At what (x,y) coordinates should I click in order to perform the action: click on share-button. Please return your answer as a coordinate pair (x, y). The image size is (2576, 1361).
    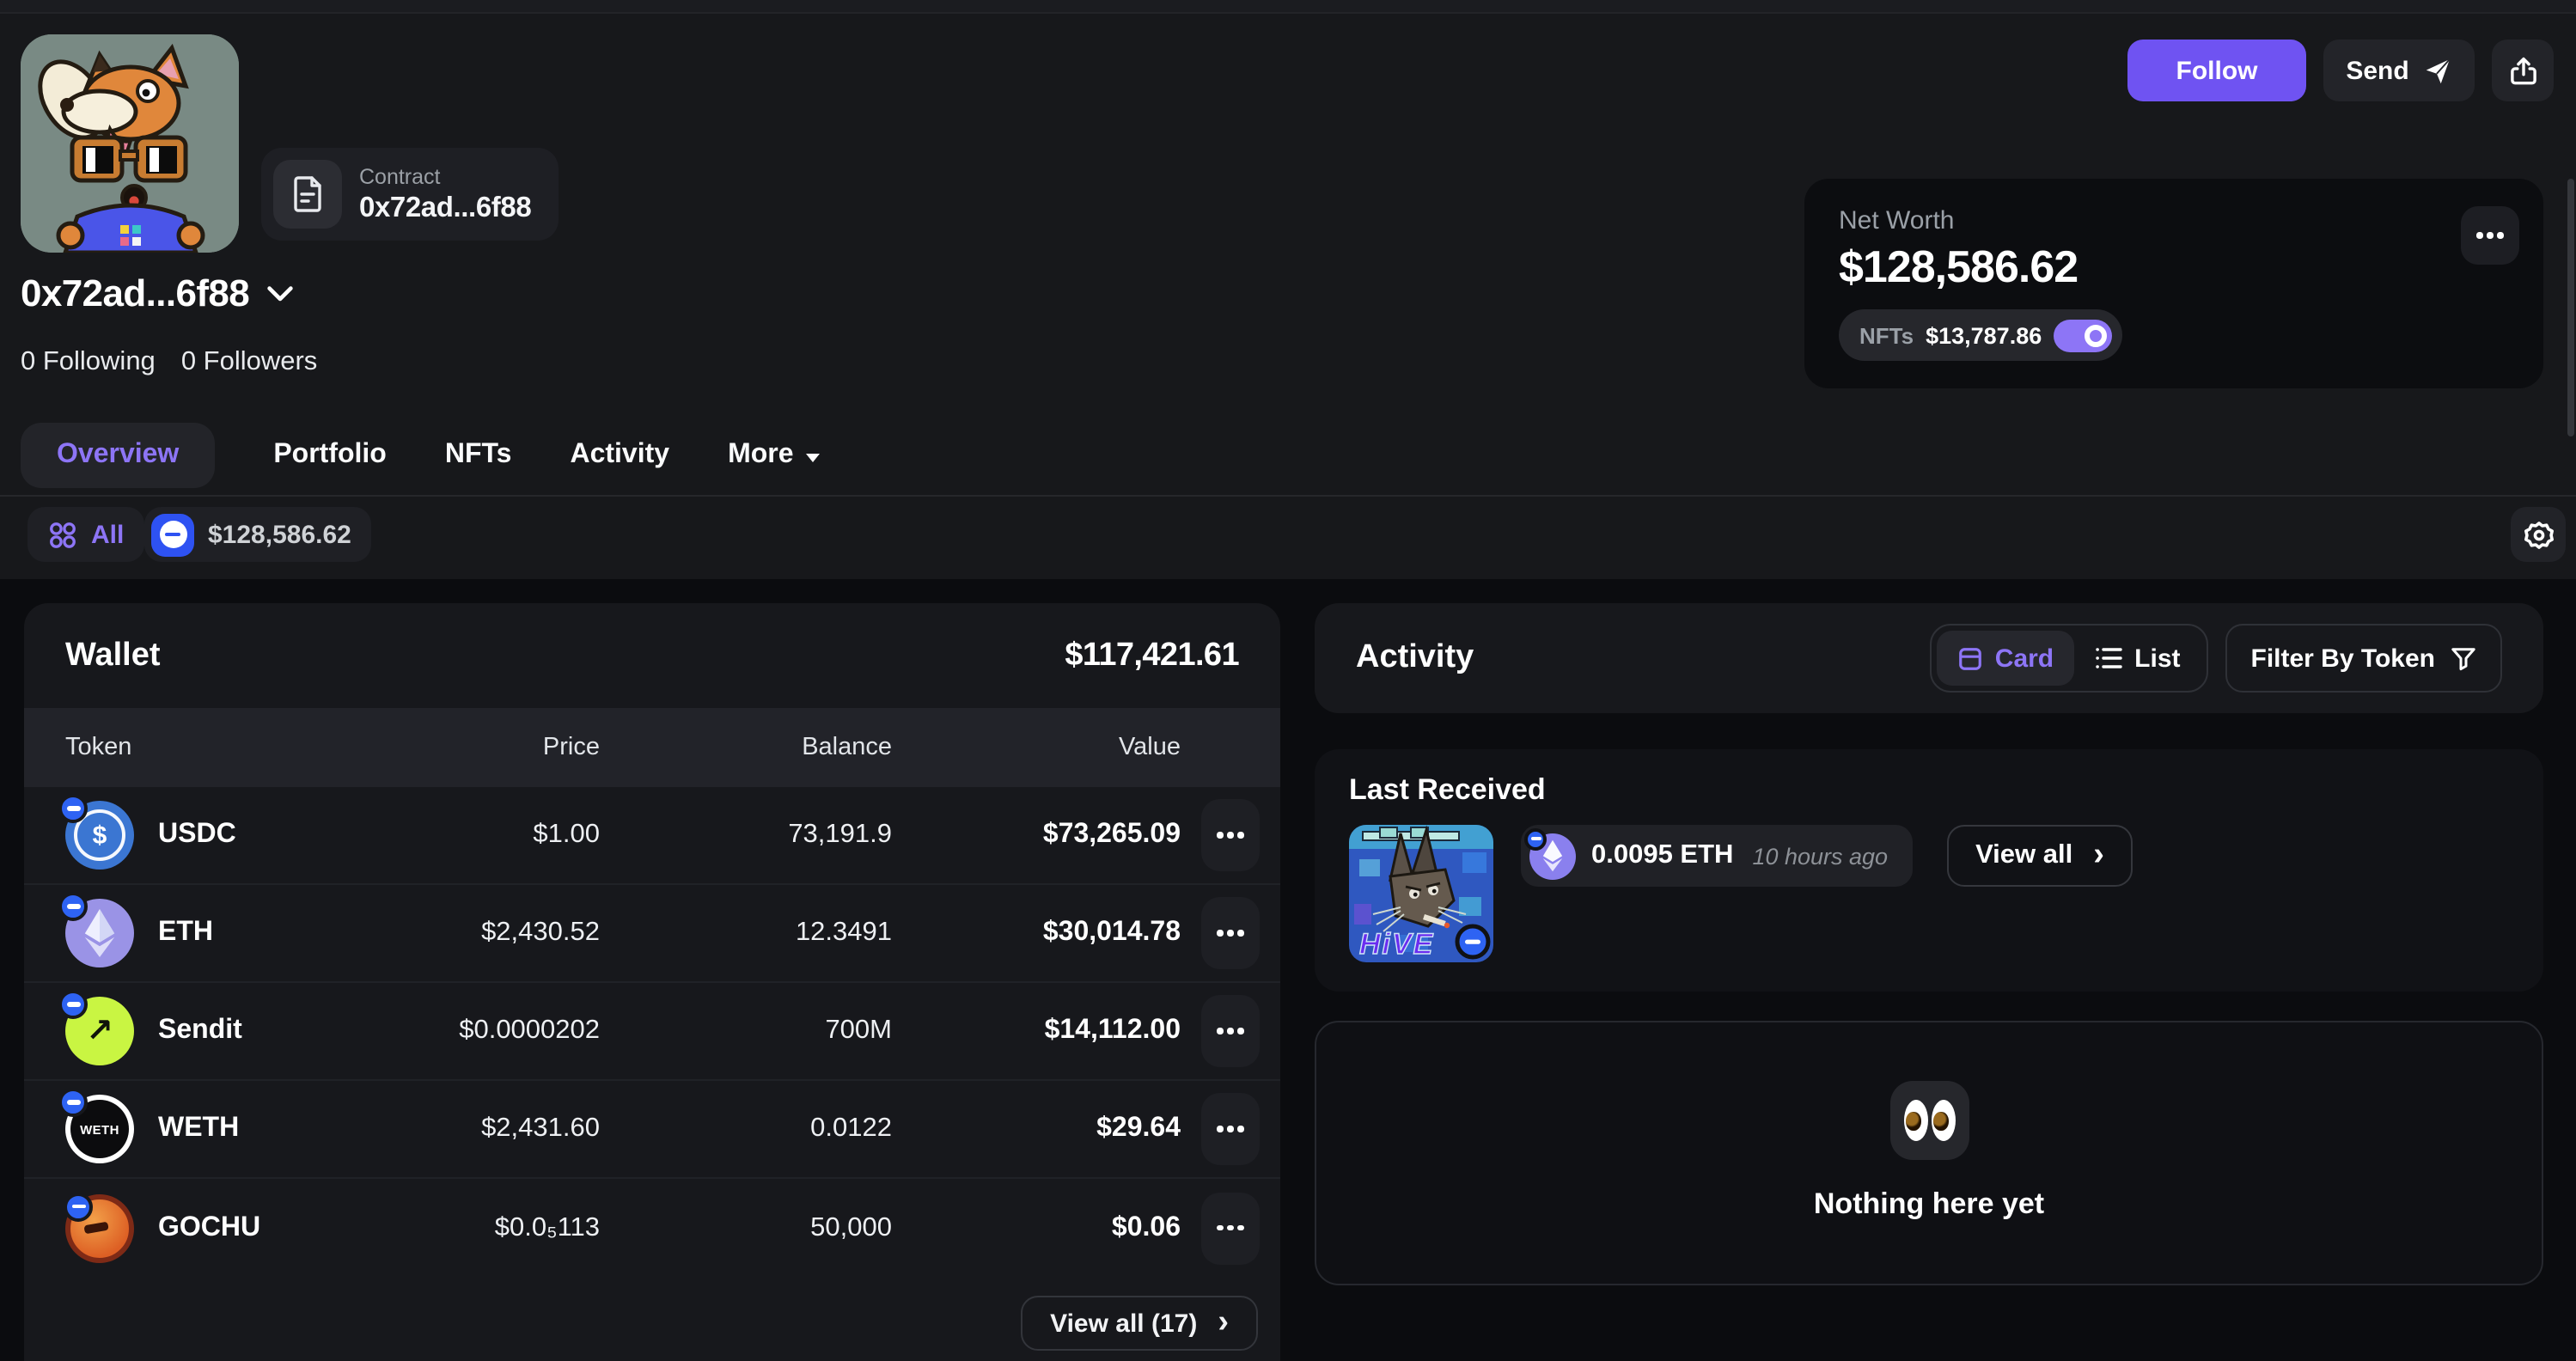
    Looking at the image, I should click on (2523, 70).